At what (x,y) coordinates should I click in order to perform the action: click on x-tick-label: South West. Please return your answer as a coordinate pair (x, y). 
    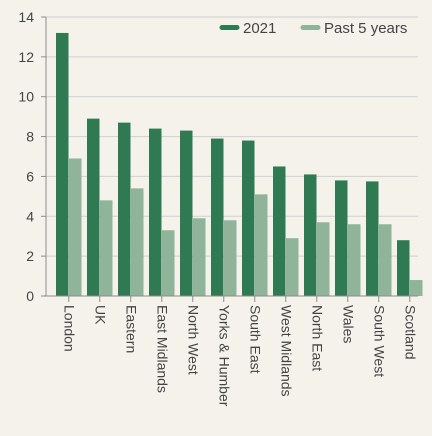
    Looking at the image, I should click on (379, 341).